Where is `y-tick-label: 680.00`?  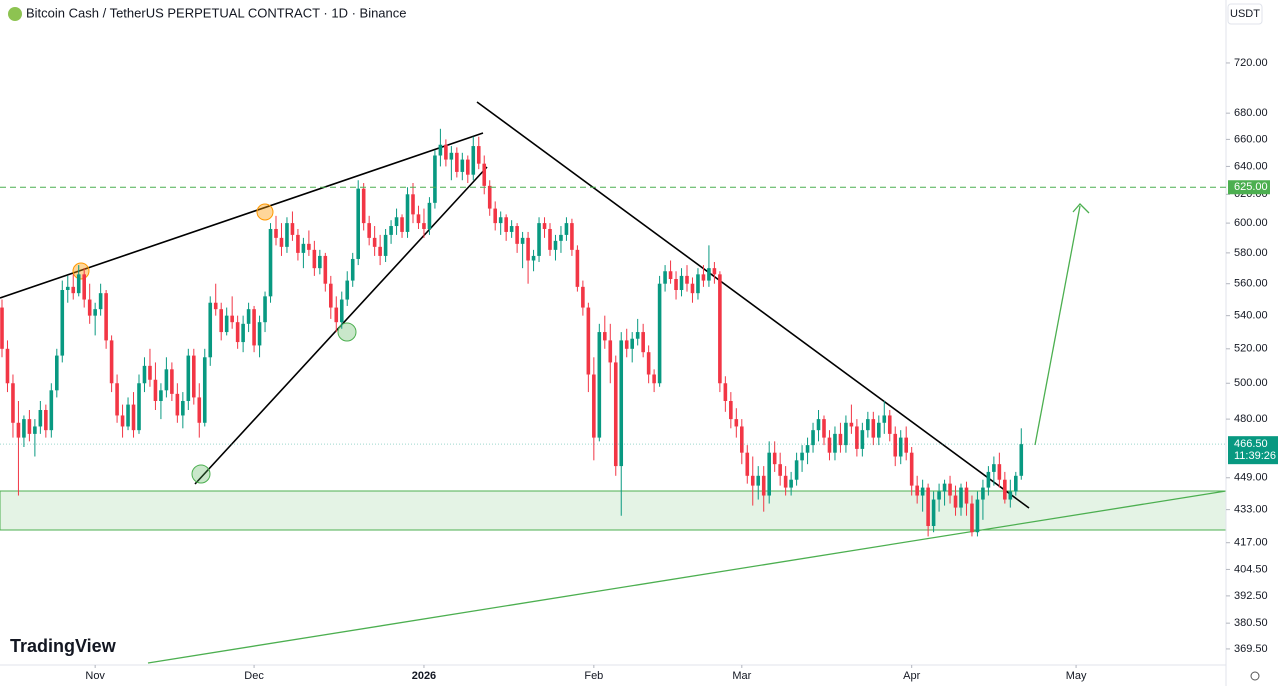 y-tick-label: 680.00 is located at coordinates (1251, 113).